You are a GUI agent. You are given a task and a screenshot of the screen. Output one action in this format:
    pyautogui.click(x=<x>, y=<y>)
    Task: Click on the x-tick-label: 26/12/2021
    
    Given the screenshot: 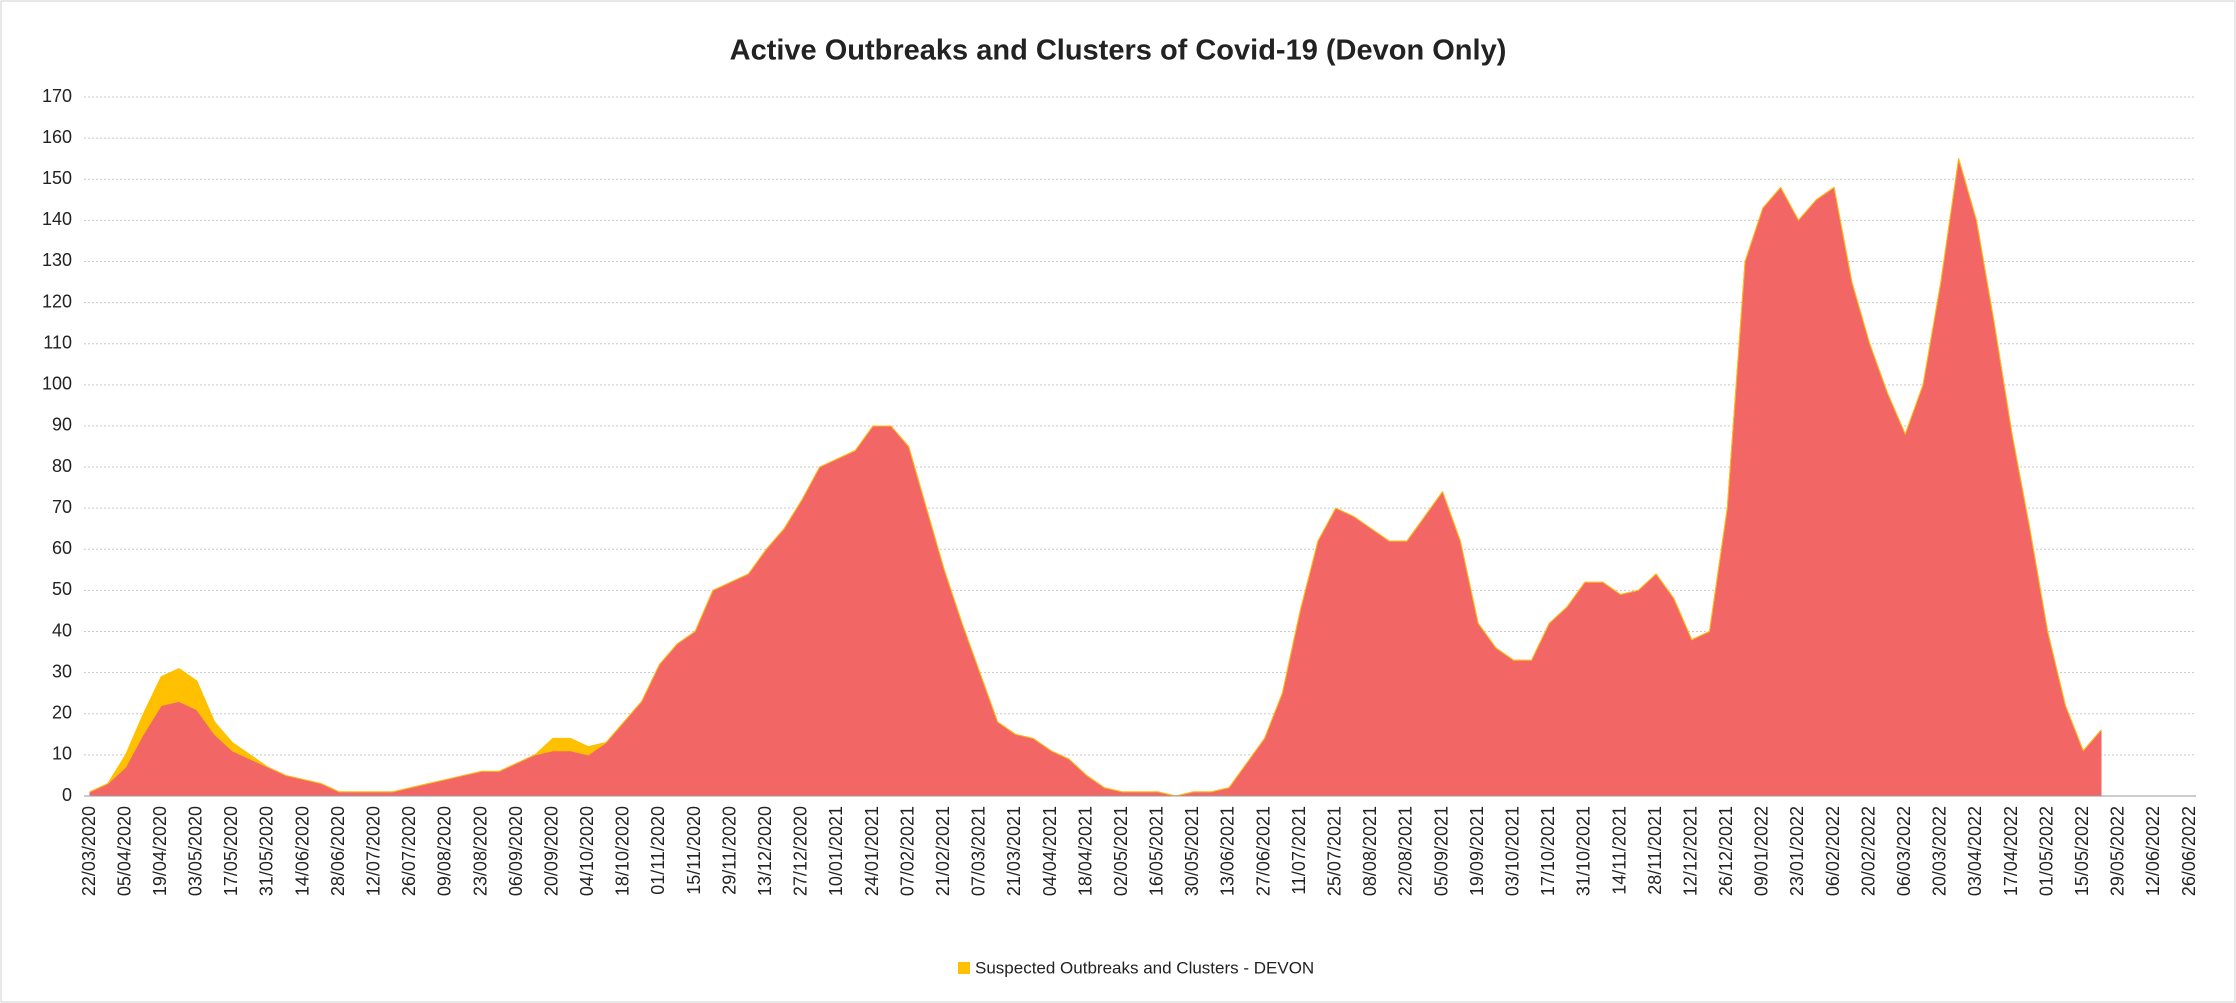 What is the action you would take?
    pyautogui.click(x=1726, y=851)
    